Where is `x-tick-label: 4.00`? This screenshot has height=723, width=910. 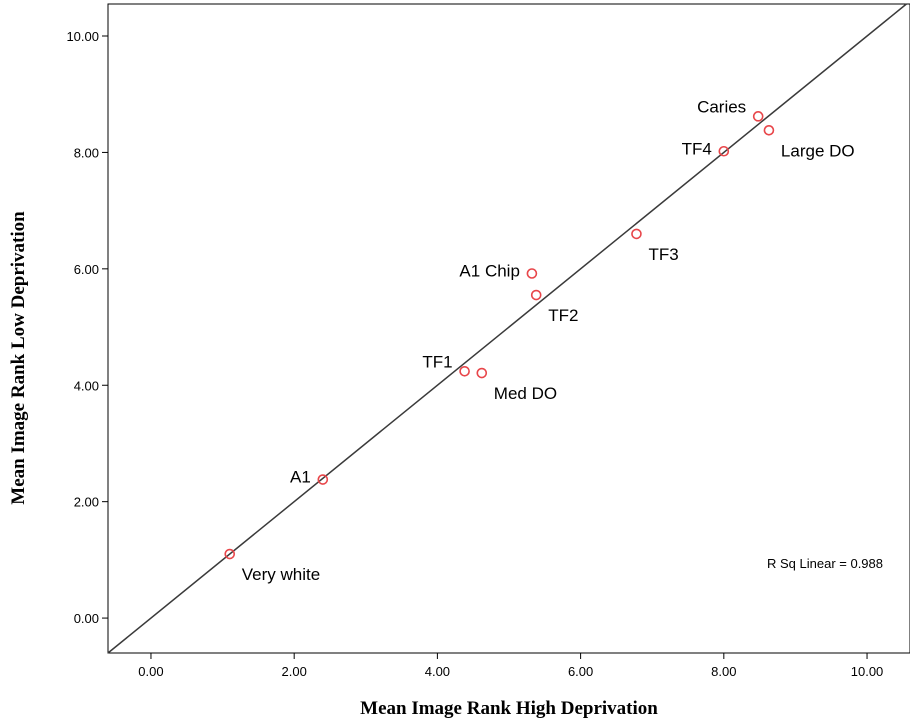
x-tick-label: 4.00 is located at coordinates (437, 671).